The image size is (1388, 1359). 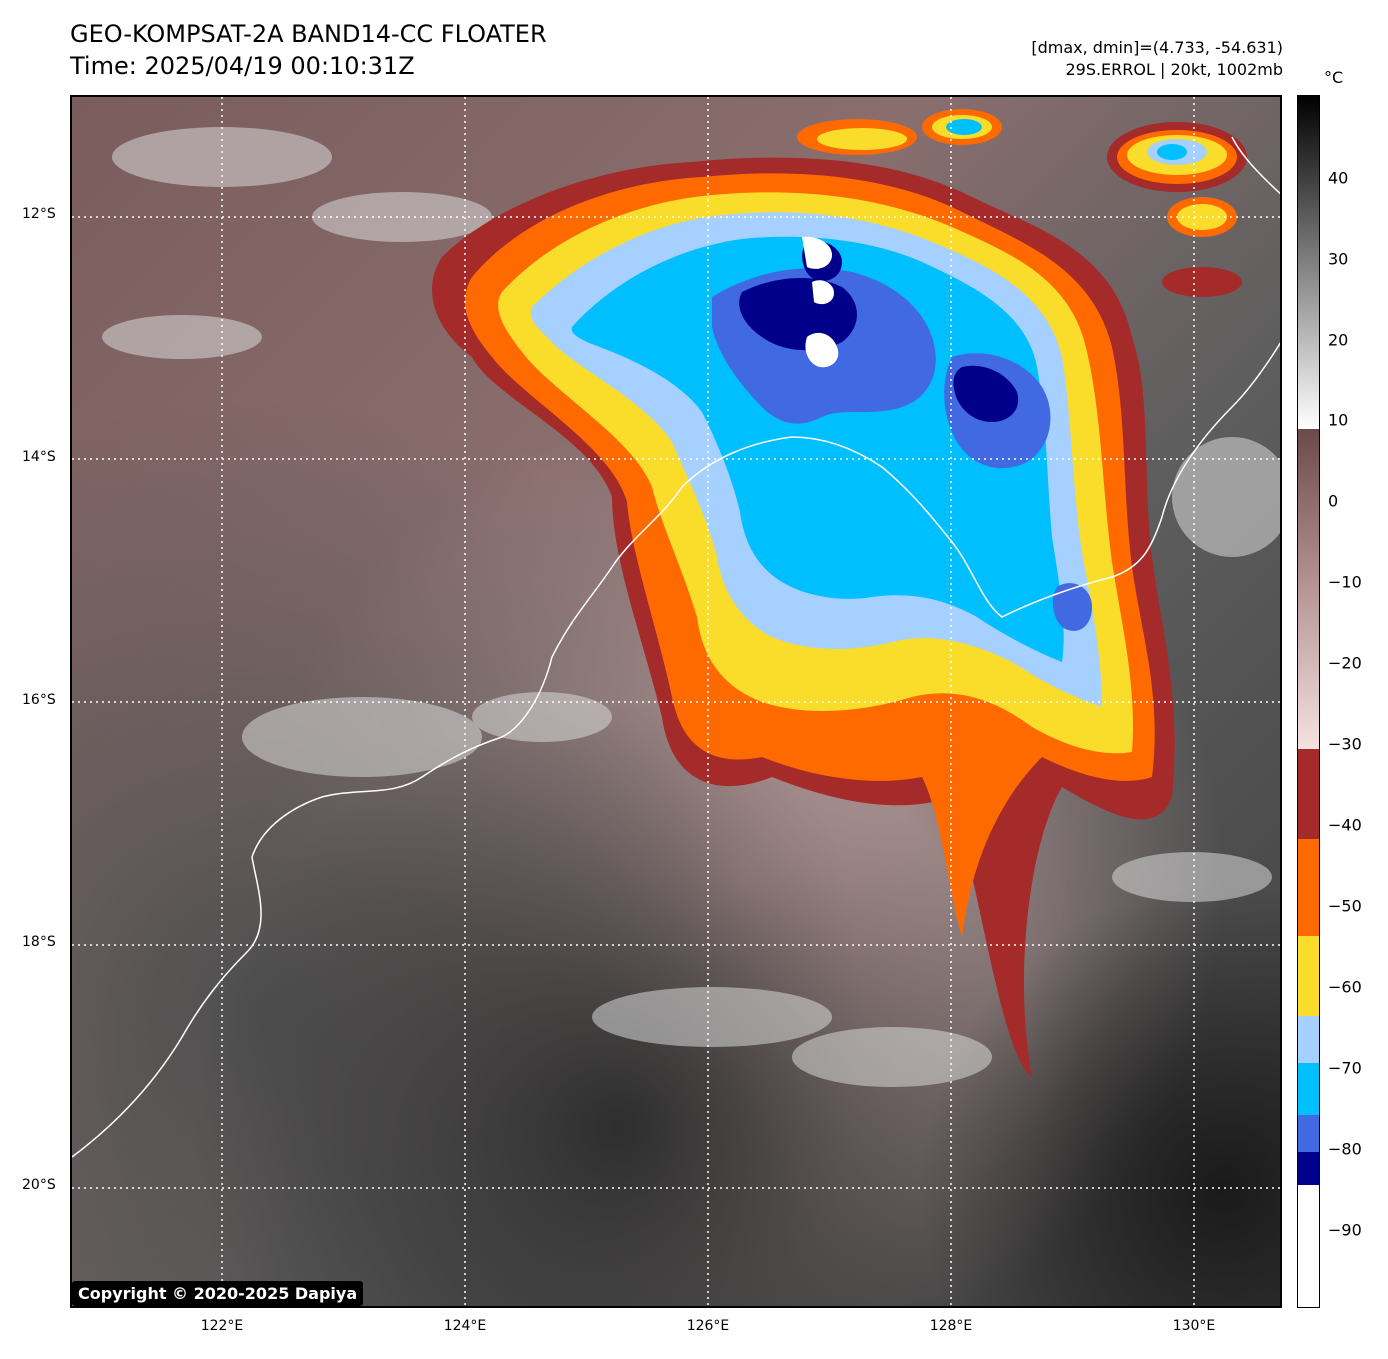 What do you see at coordinates (242, 66) in the screenshot?
I see `map-time: Time: 2025/04/19 00:10:31Z` at bounding box center [242, 66].